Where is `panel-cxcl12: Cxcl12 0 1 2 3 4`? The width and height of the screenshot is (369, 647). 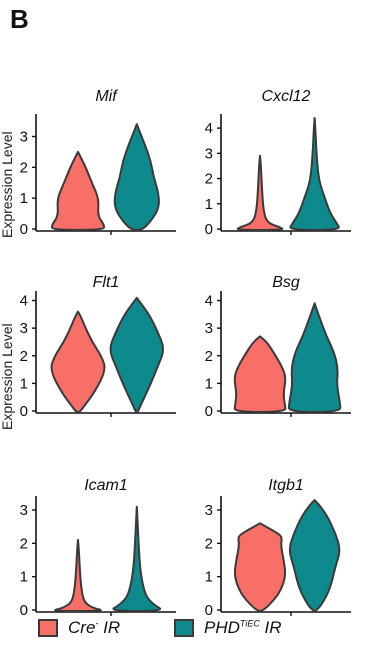 panel-cxcl12: Cxcl12 0 1 2 3 4 is located at coordinates (278, 163).